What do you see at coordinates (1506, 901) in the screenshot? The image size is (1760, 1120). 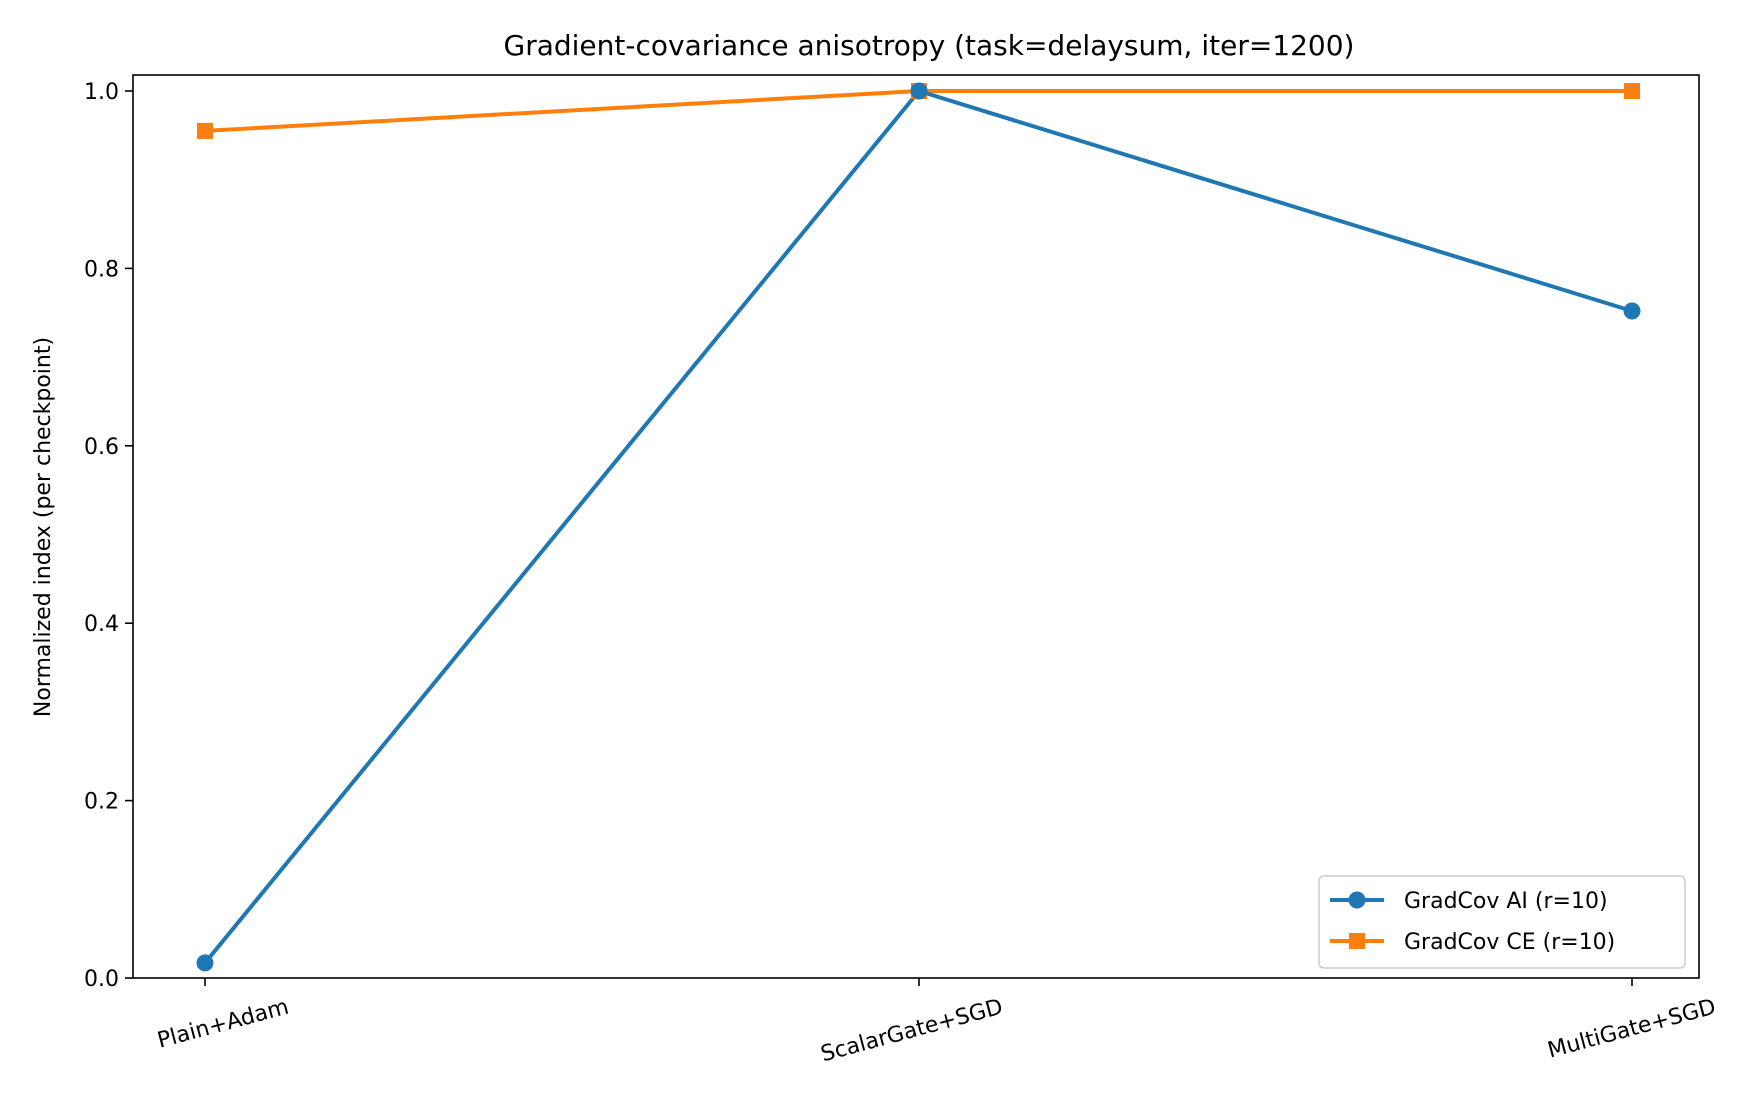 I see `legend-label: GradCov AI (r=10)` at bounding box center [1506, 901].